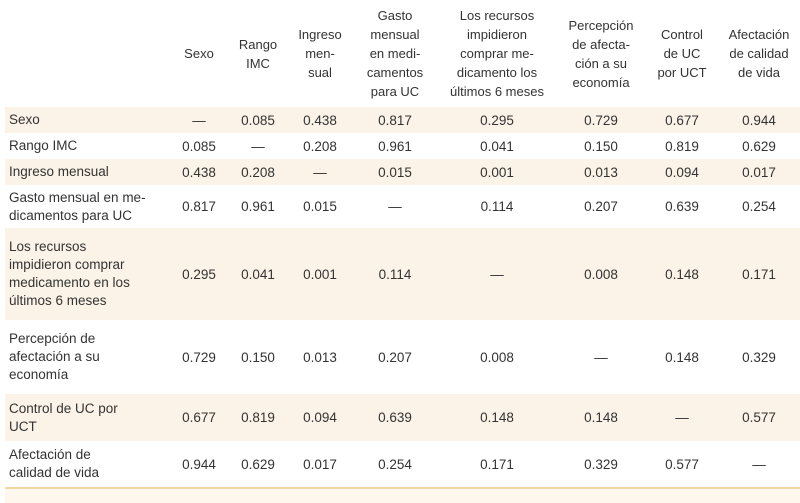  I want to click on row-label: Percepción de afectación a su economía, so click(54, 356).